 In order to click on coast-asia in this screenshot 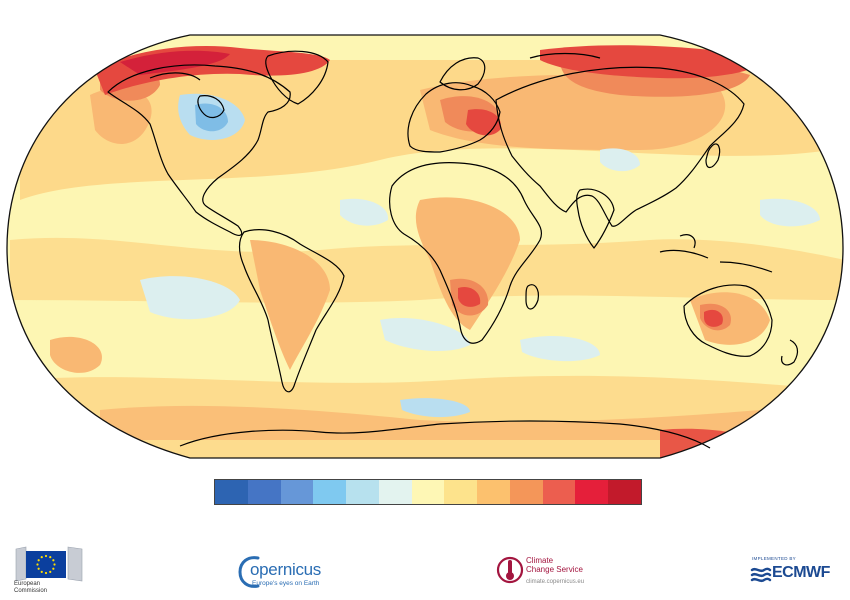, I will do `click(620, 146)`.